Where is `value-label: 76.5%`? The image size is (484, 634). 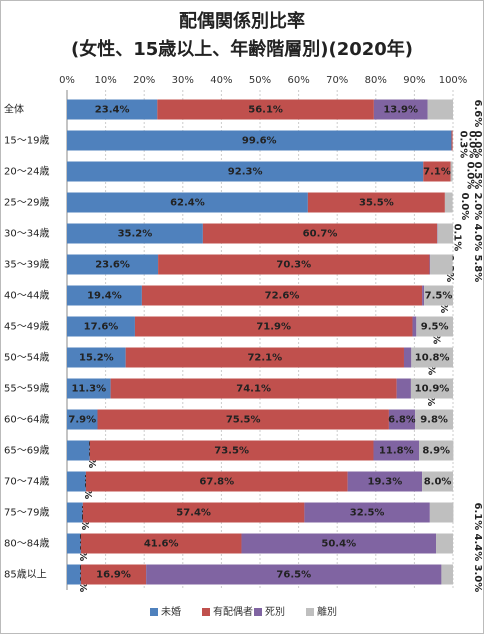
value-label: 76.5% is located at coordinates (293, 575).